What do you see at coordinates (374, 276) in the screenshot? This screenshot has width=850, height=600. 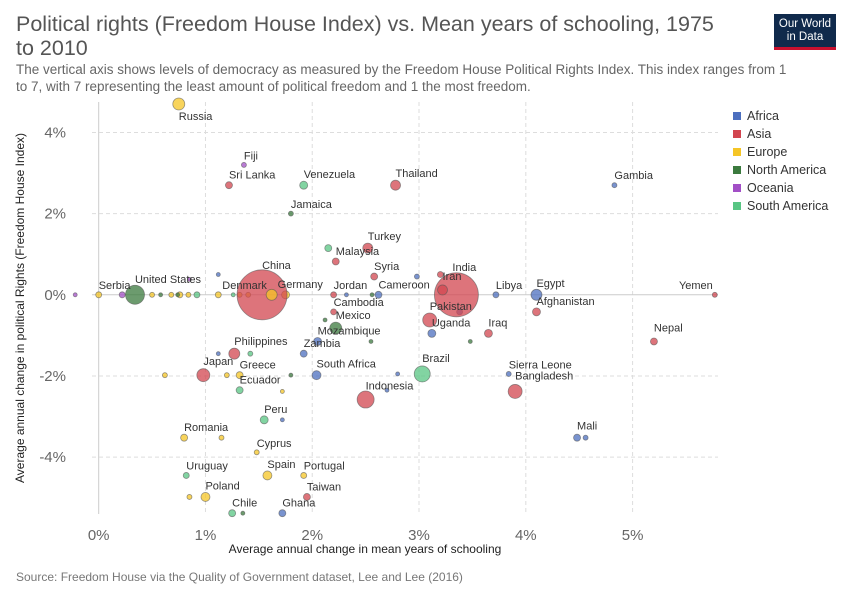 I see `point-syria` at bounding box center [374, 276].